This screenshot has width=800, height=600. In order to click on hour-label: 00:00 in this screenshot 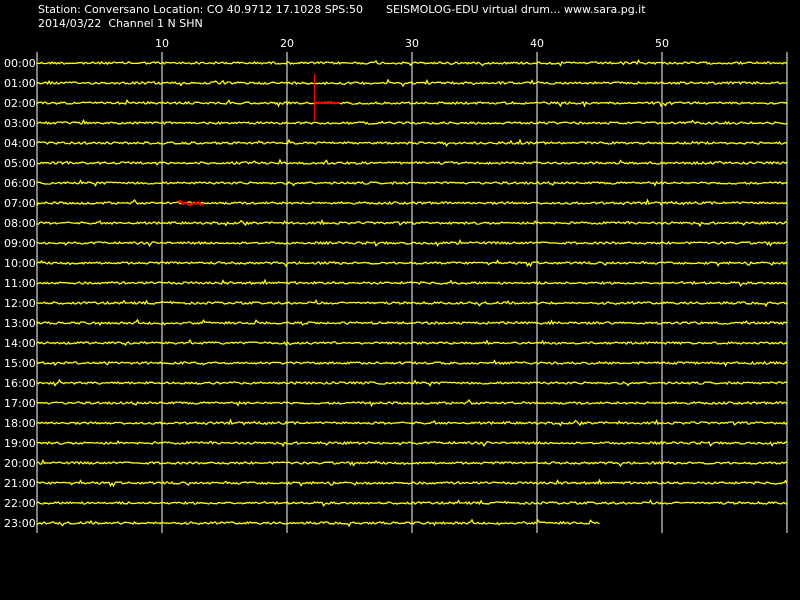, I will do `click(20, 63)`.